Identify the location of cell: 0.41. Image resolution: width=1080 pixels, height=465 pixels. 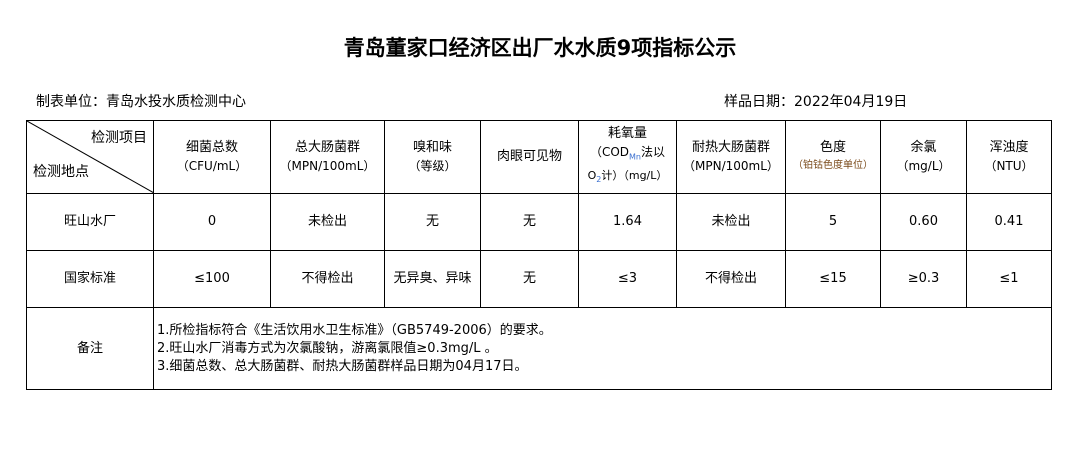
(1009, 222).